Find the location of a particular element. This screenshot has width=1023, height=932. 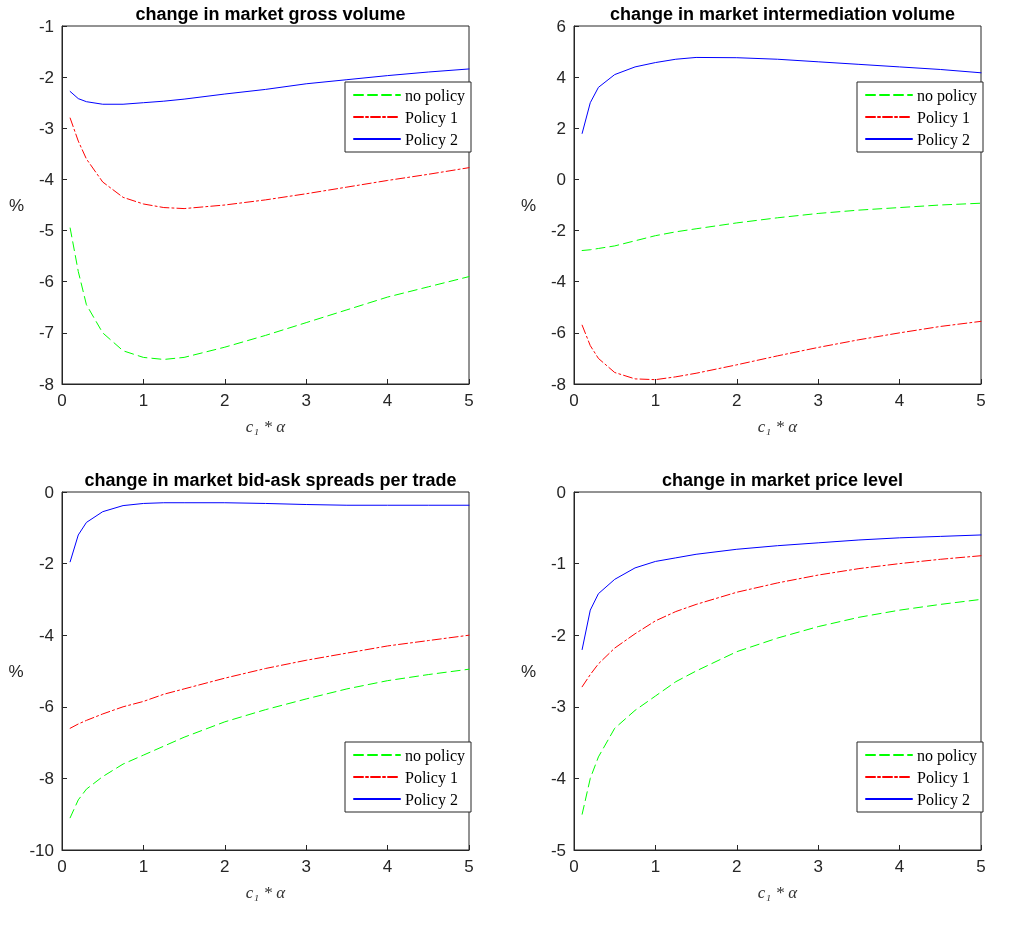

chart-title: change in market gross volume is located at coordinates (270, 14).